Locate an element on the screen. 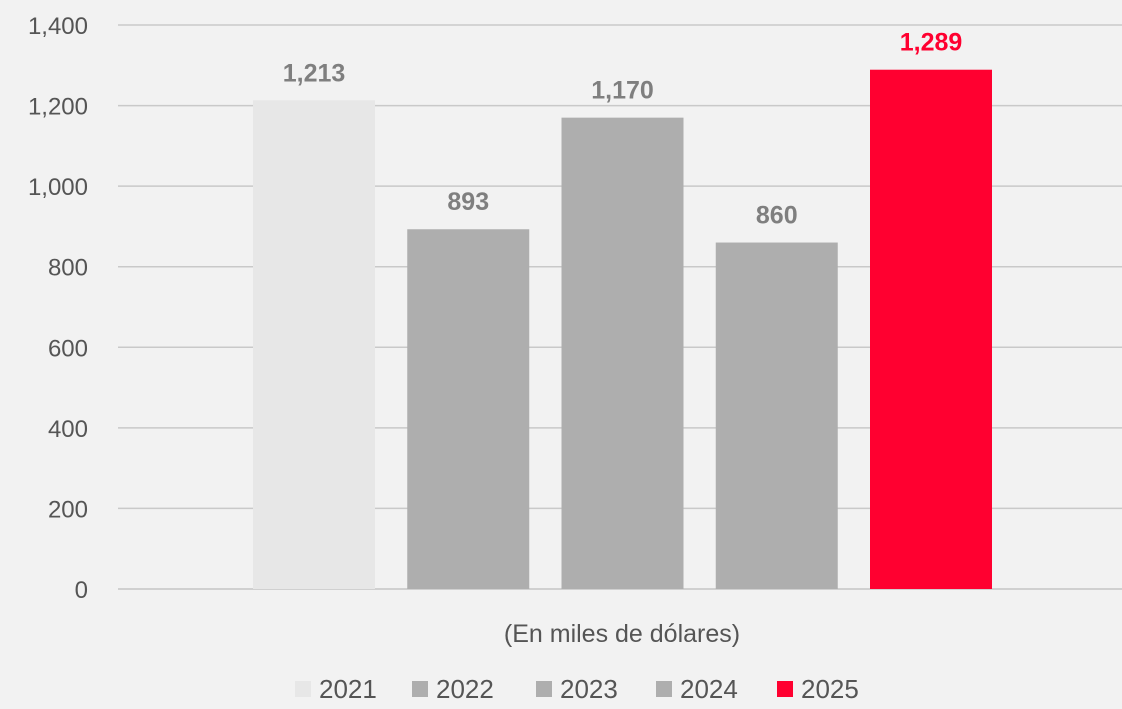 This screenshot has width=1122, height=709. y-tick-label: 1,200 is located at coordinates (58, 107).